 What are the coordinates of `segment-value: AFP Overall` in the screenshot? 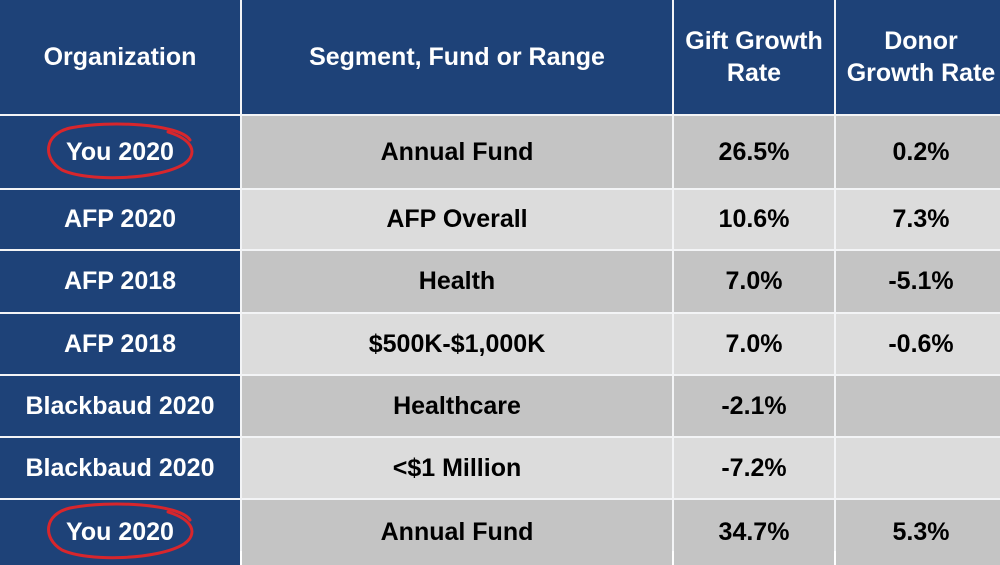 It's located at (457, 219).